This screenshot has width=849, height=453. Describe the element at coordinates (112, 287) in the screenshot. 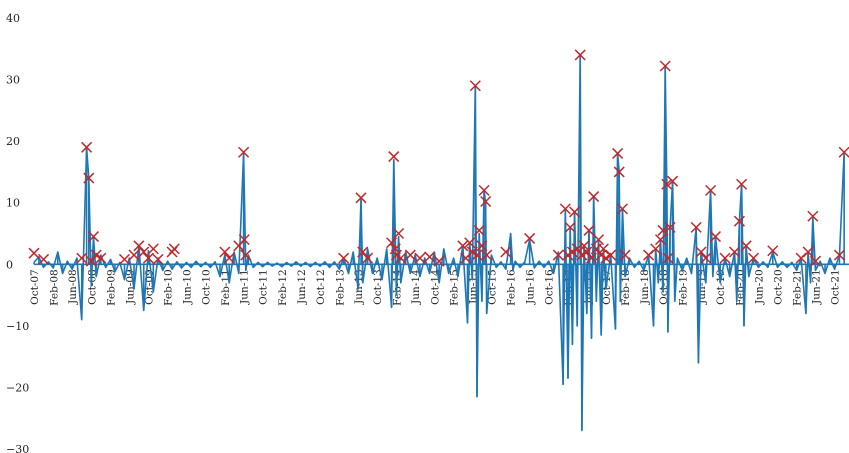

I see `x-tick-label: Feb-09` at that location.